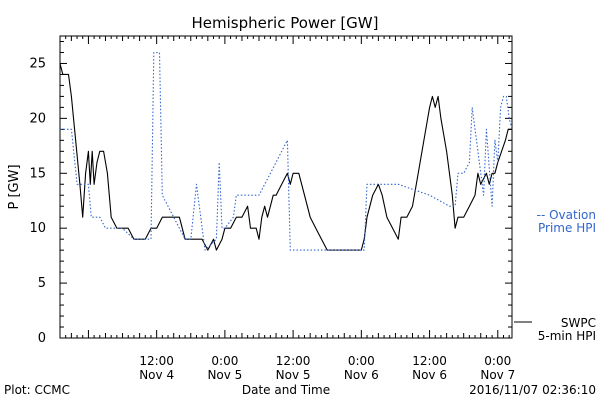 This screenshot has height=400, width=600. Describe the element at coordinates (566, 215) in the screenshot. I see `legend-ovation-line1: -- Ovation` at that location.